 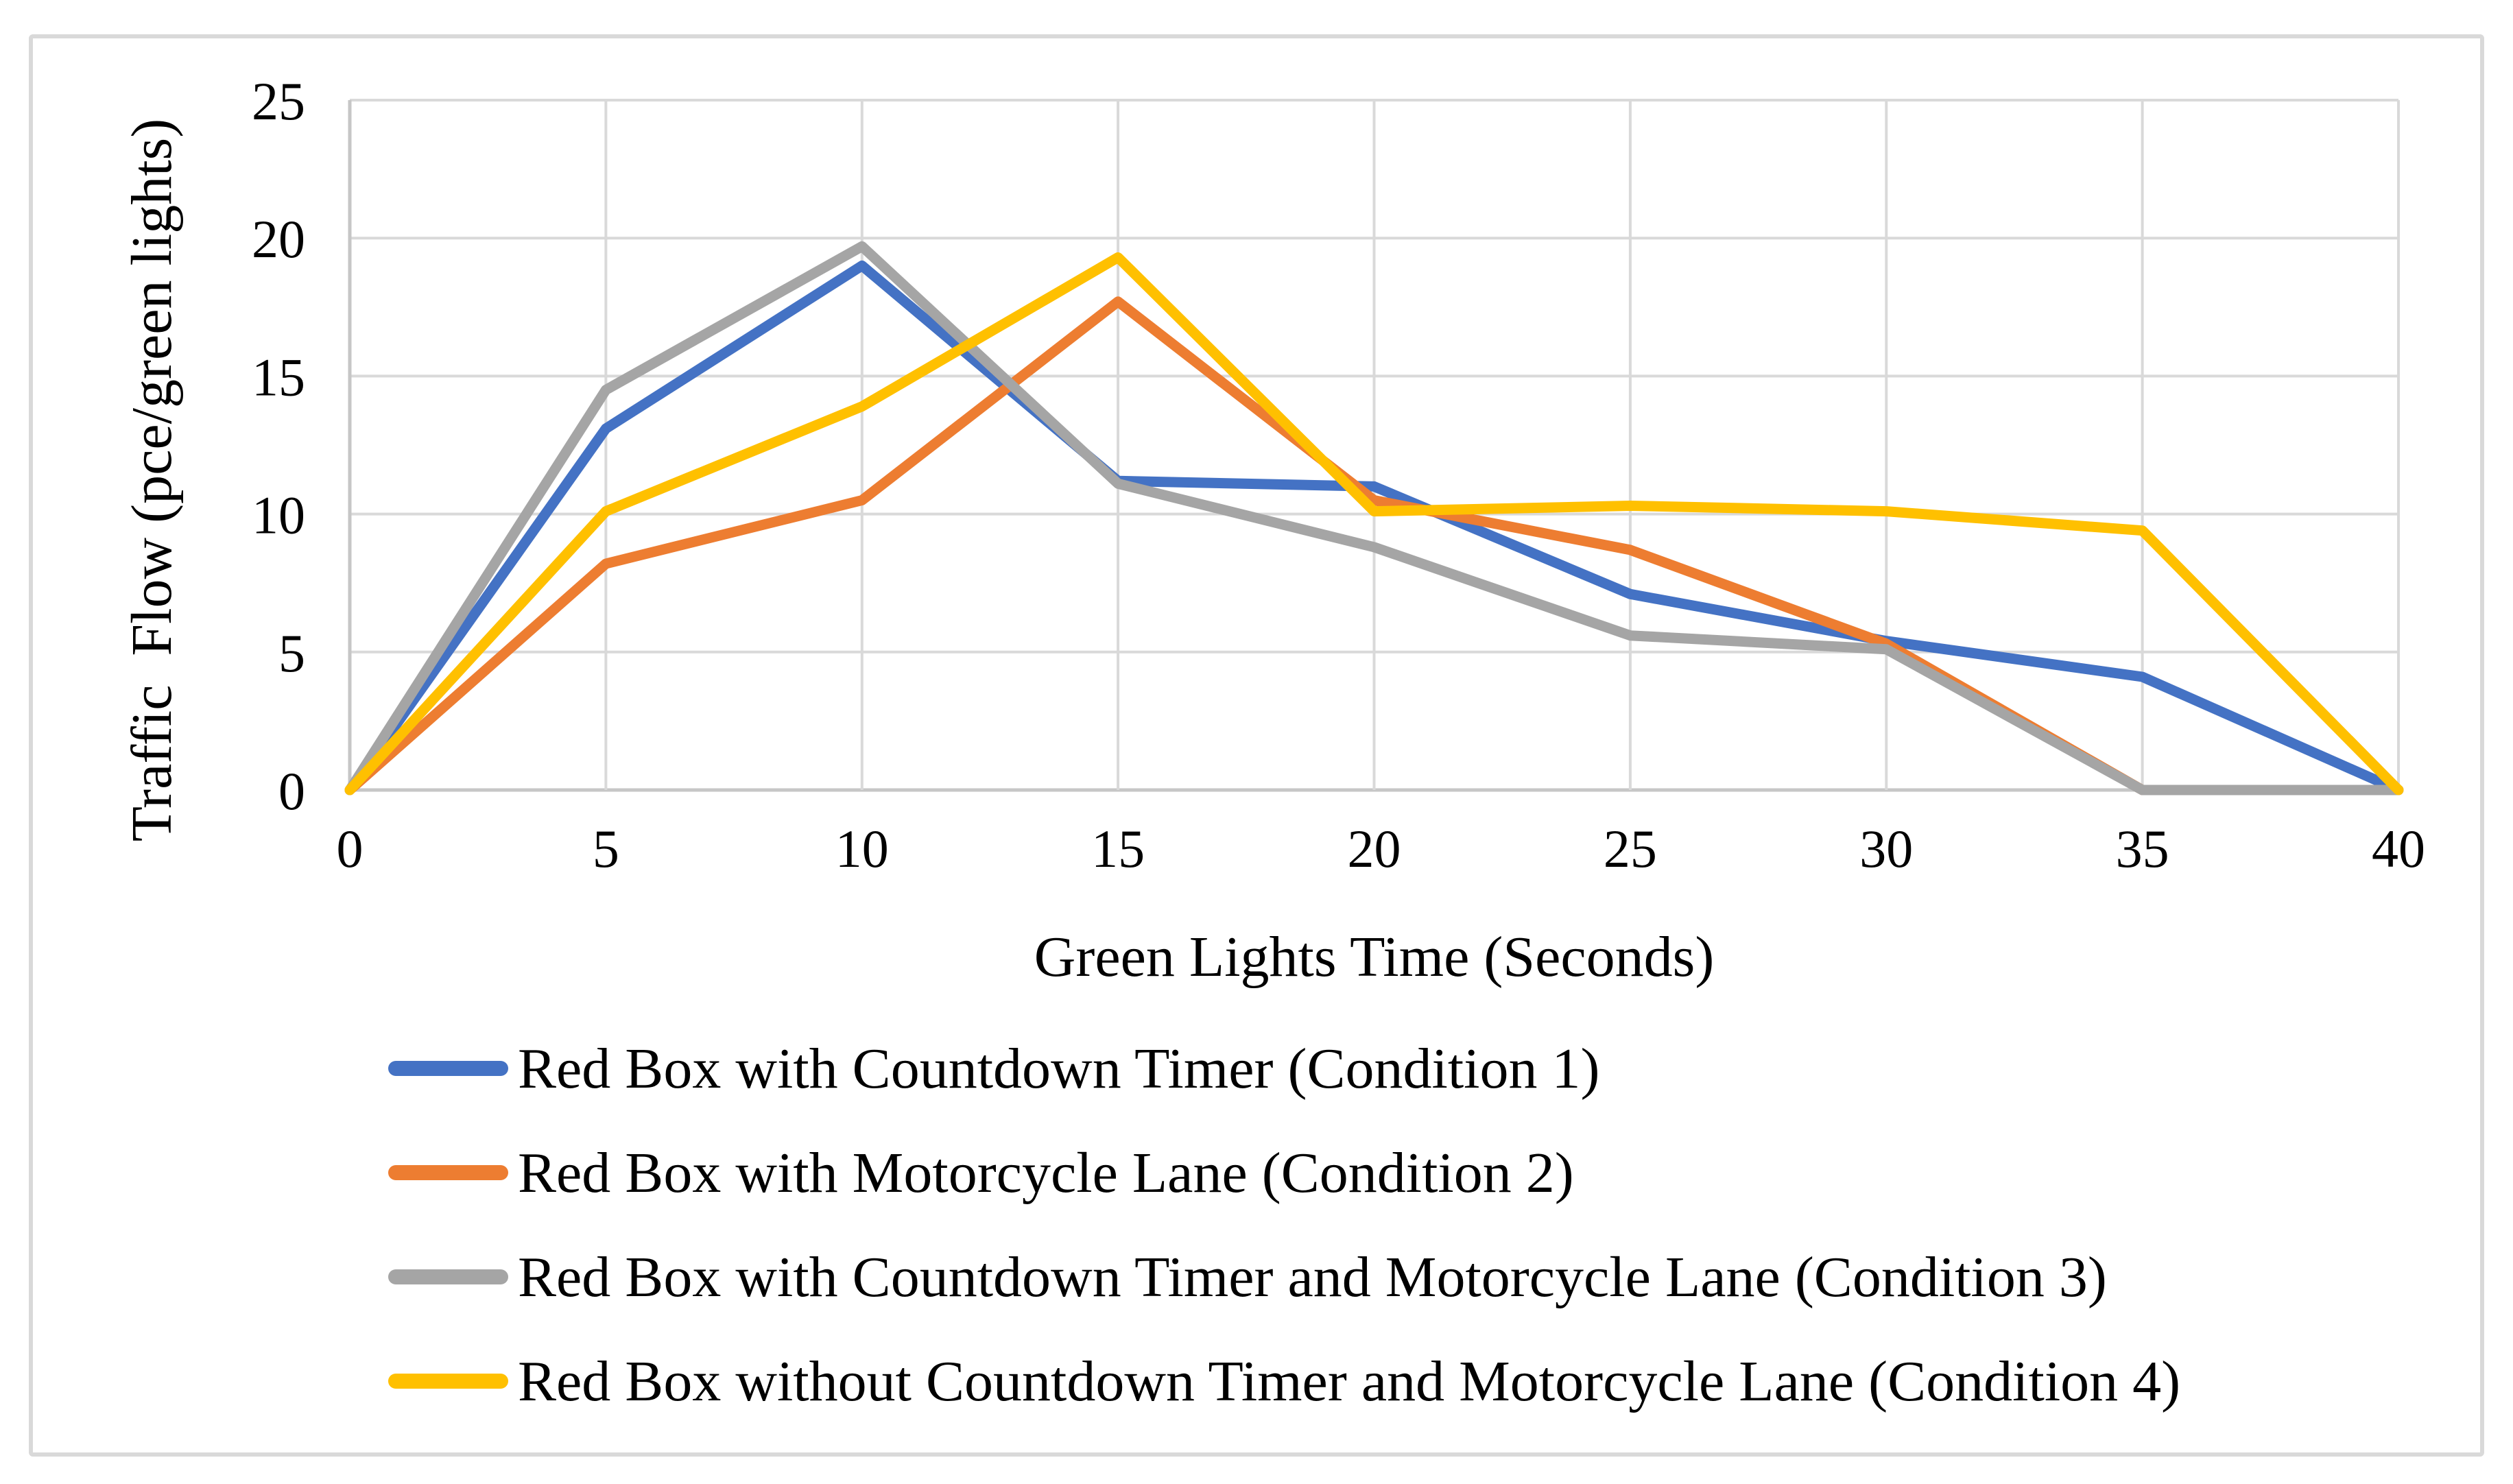 I want to click on y-tick-label: 5, so click(x=291, y=653).